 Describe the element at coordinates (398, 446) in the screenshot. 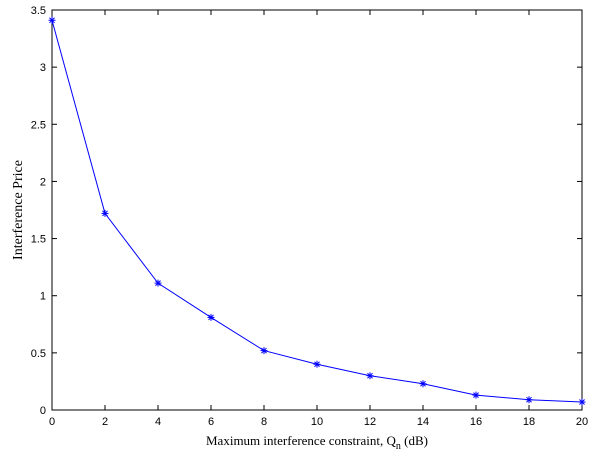

I see `x-axis-label-subscript: n` at that location.